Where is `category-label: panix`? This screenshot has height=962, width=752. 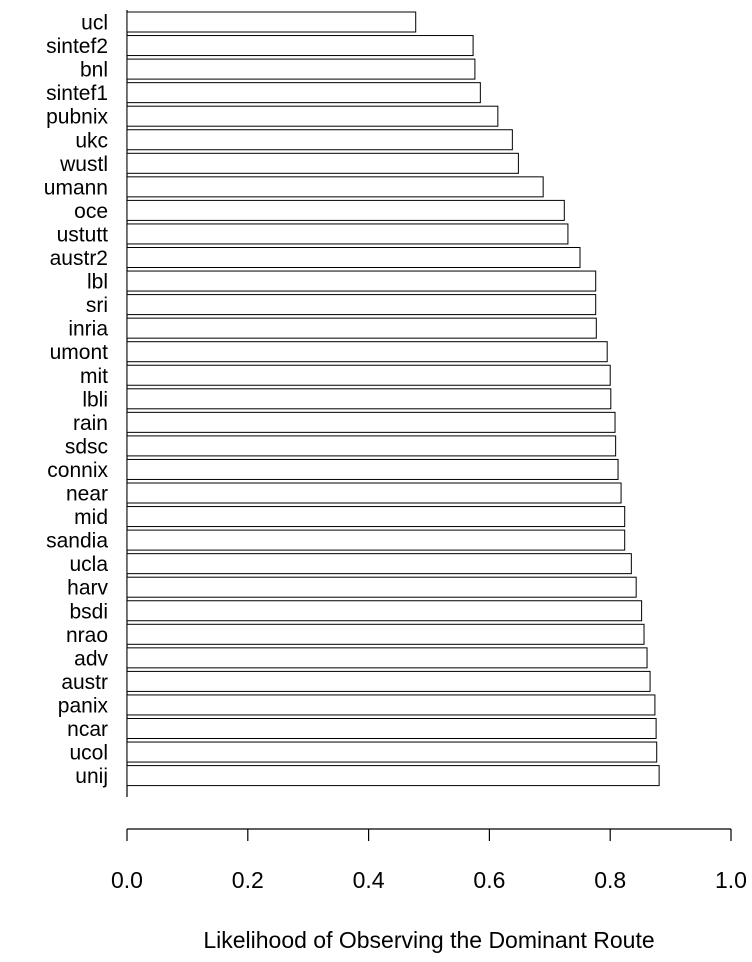
category-label: panix is located at coordinates (83, 705).